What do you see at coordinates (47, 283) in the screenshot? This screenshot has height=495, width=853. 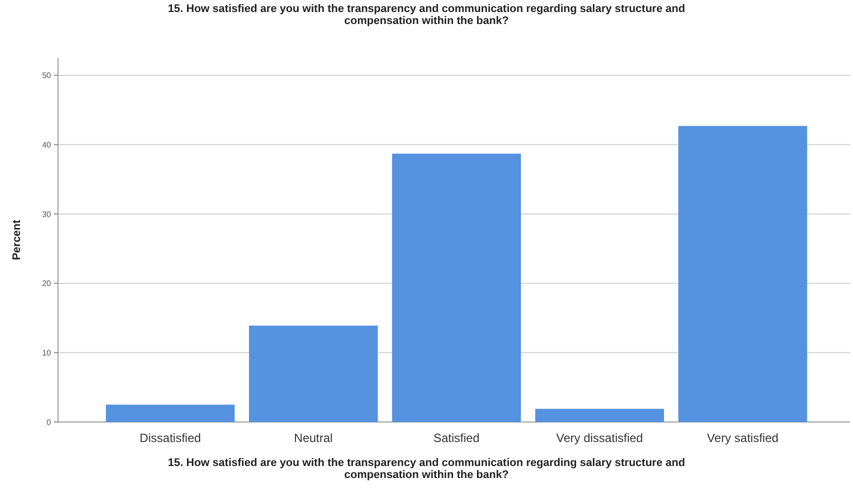 I see `y-tick-label: 20` at bounding box center [47, 283].